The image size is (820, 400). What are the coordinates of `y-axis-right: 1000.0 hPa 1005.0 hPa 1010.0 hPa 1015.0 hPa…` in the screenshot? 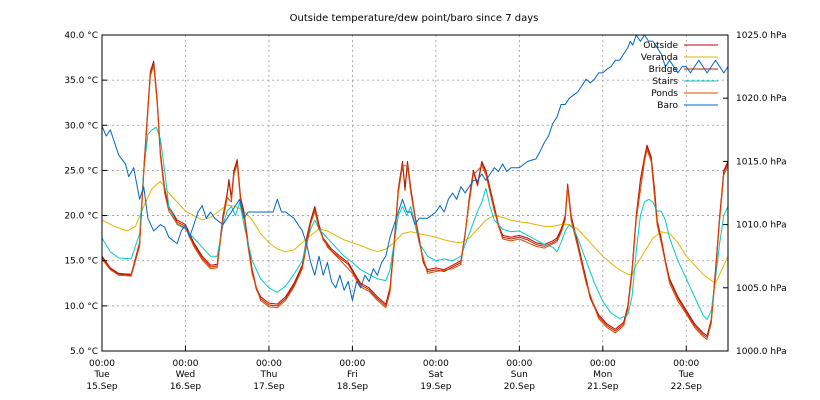 It's located at (755, 194).